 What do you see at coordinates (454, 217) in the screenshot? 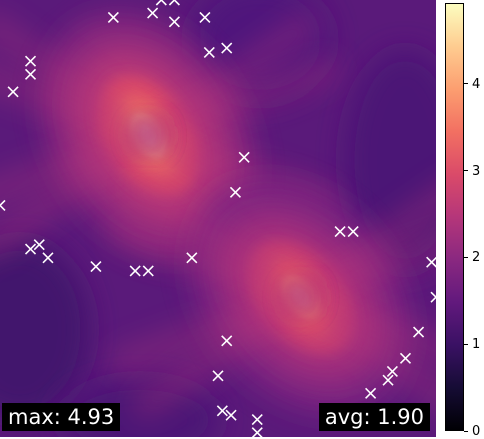
I see `colorbar` at bounding box center [454, 217].